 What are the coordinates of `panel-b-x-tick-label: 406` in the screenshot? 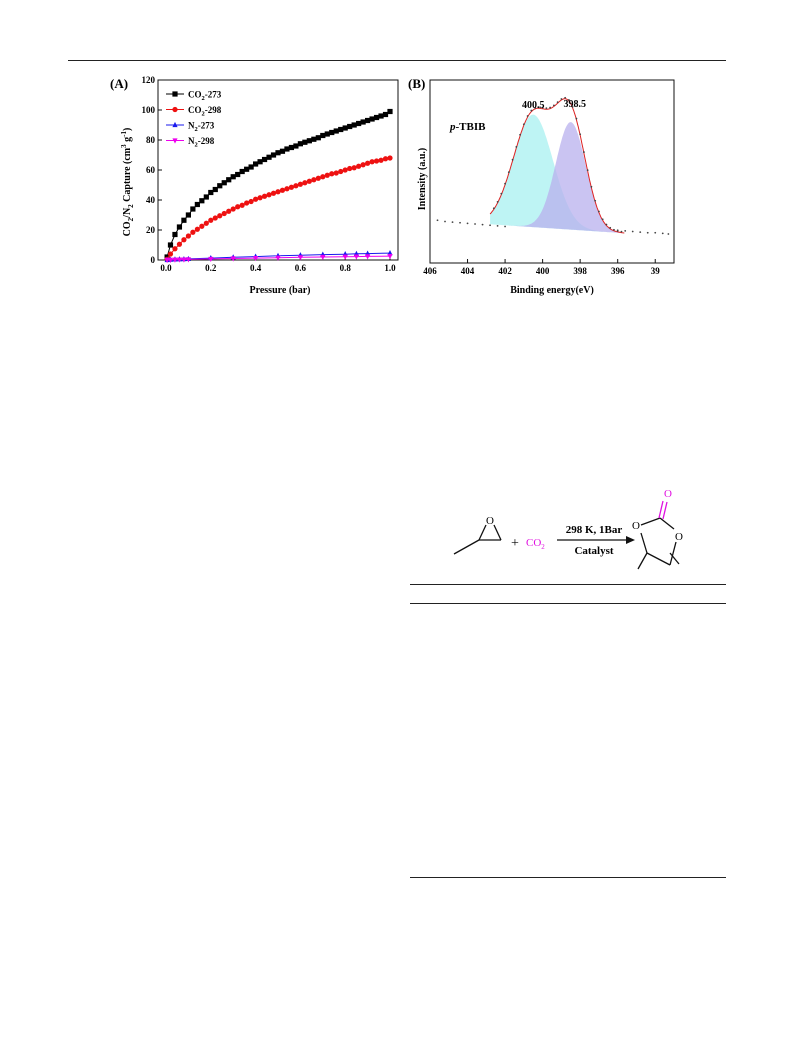 It's located at (430, 271).